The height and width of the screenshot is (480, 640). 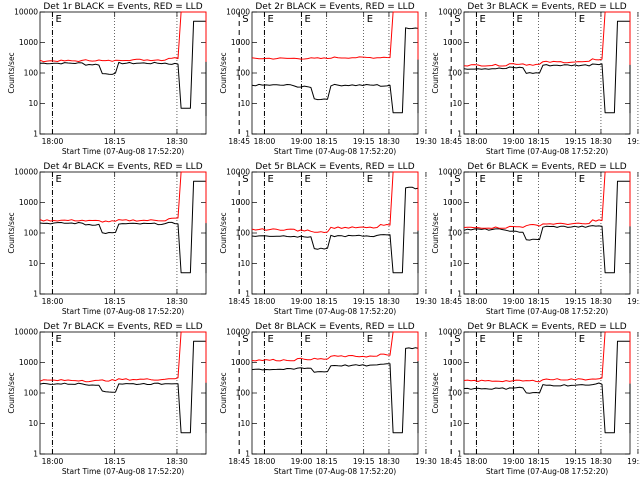 I want to click on panel-title: Det 3r BLACK = Events, RED = LLD, so click(x=546, y=7).